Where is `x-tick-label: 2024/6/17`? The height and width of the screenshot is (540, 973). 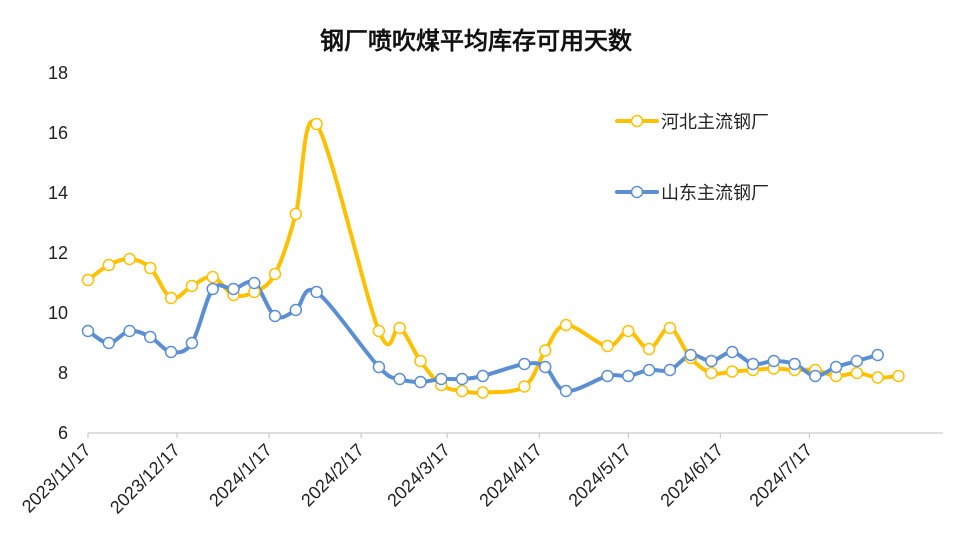
x-tick-label: 2024/6/17 is located at coordinates (691, 475).